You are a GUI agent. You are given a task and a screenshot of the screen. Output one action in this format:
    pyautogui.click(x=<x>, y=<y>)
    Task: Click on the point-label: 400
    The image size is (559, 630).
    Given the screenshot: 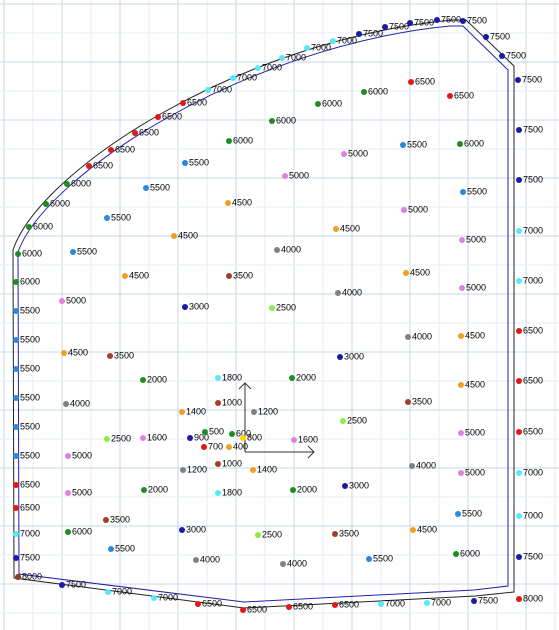 What is the action you would take?
    pyautogui.click(x=240, y=446)
    